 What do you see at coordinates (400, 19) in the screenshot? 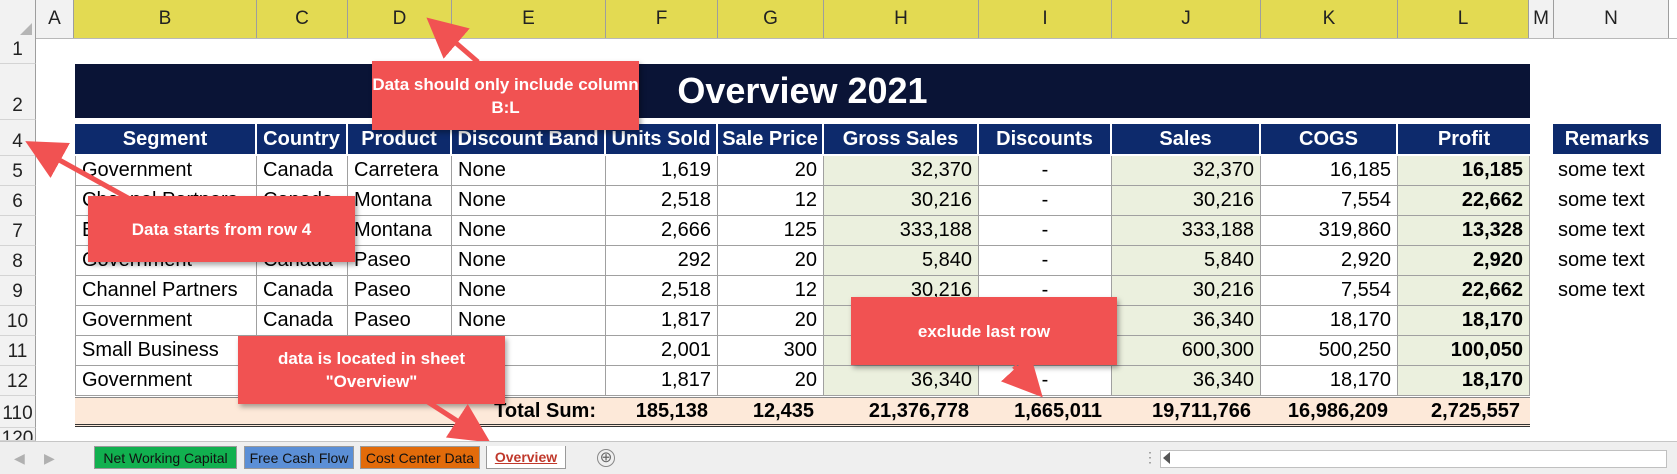
I see `column-header-d: D` at bounding box center [400, 19].